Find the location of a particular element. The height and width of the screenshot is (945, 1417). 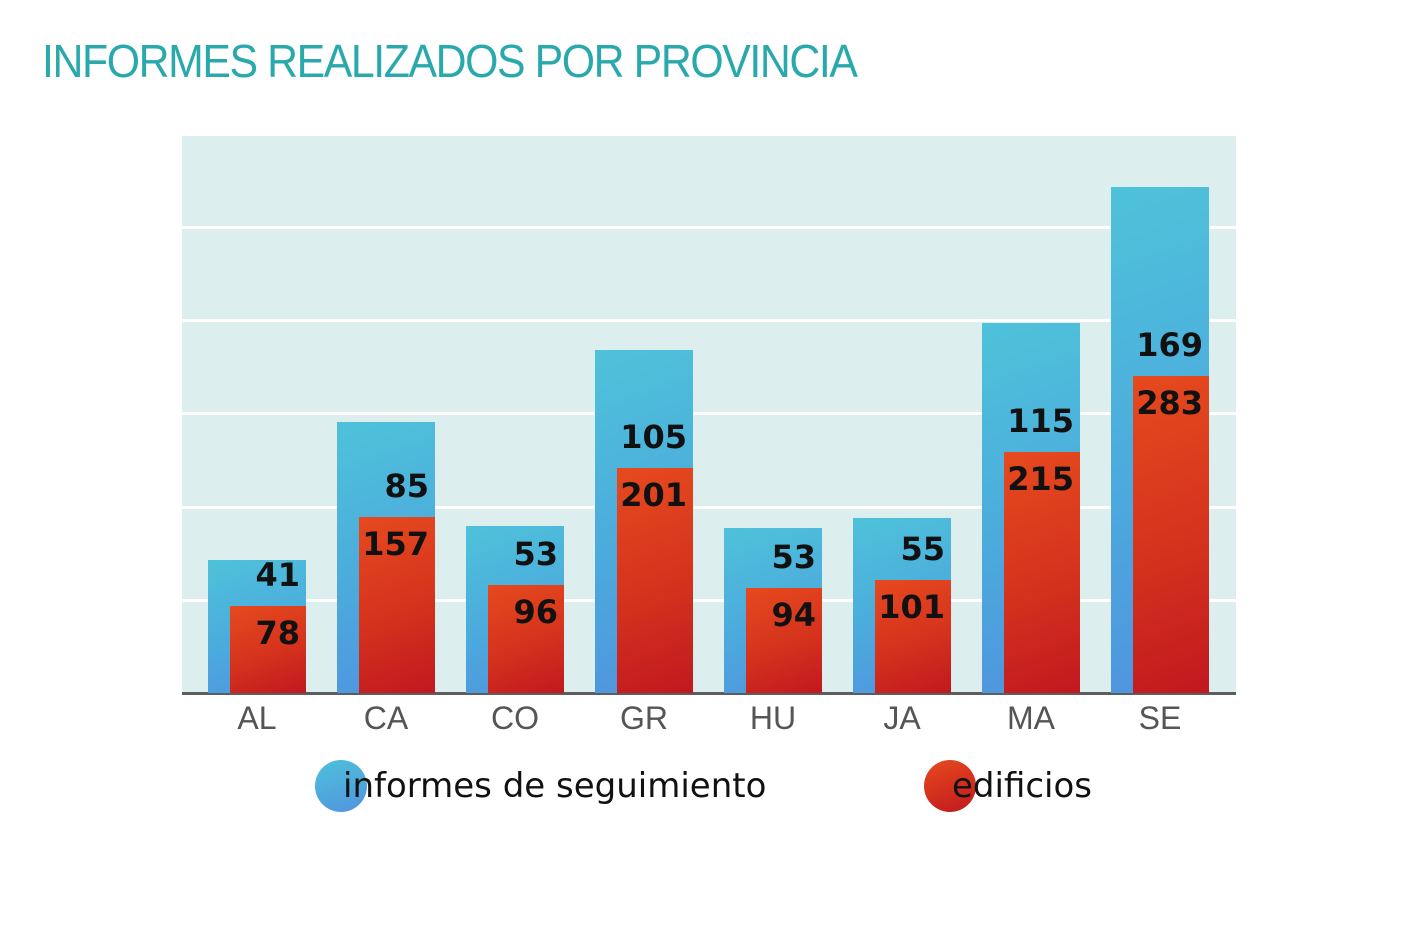

x-tick-label: CO is located at coordinates (515, 718).